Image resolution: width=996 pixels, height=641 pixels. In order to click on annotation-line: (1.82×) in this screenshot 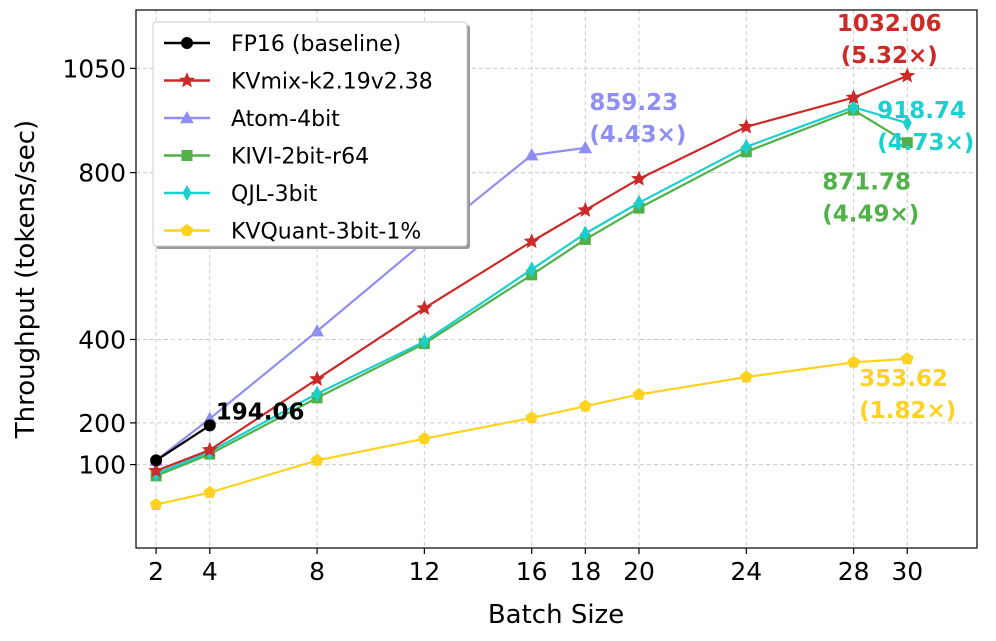, I will do `click(907, 411)`.